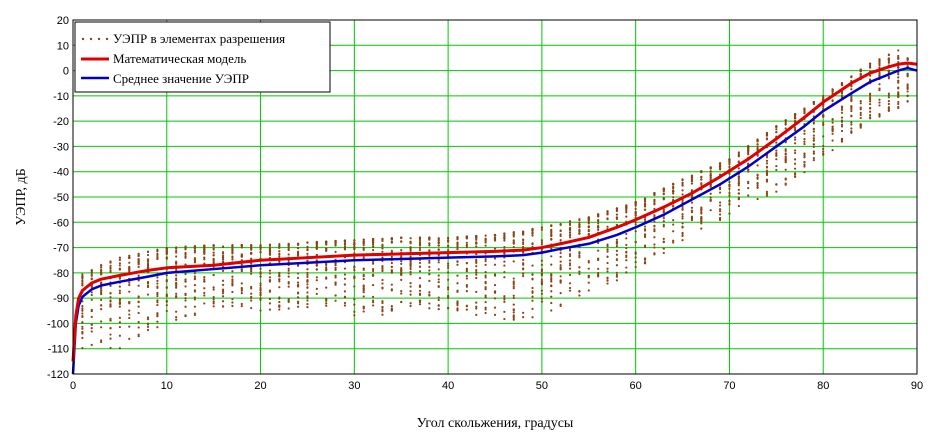 Image resolution: width=936 pixels, height=437 pixels. What do you see at coordinates (63, 46) in the screenshot?
I see `y-tick-label: 10` at bounding box center [63, 46].